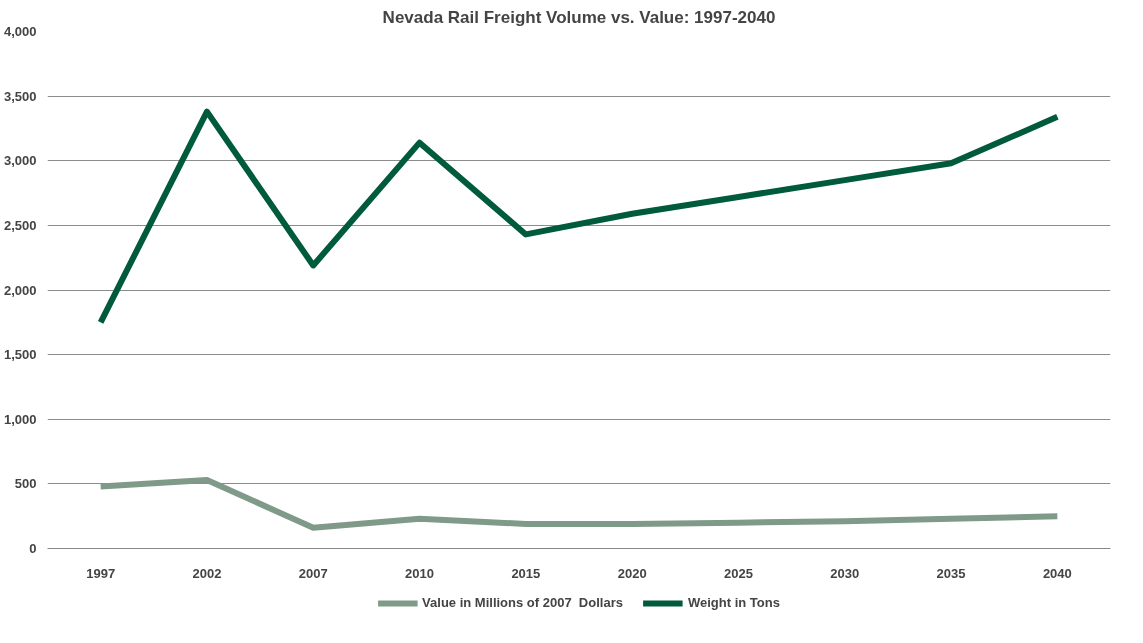 This screenshot has height=643, width=1143. Describe the element at coordinates (526, 573) in the screenshot. I see `x-tick-label: 2015` at that location.